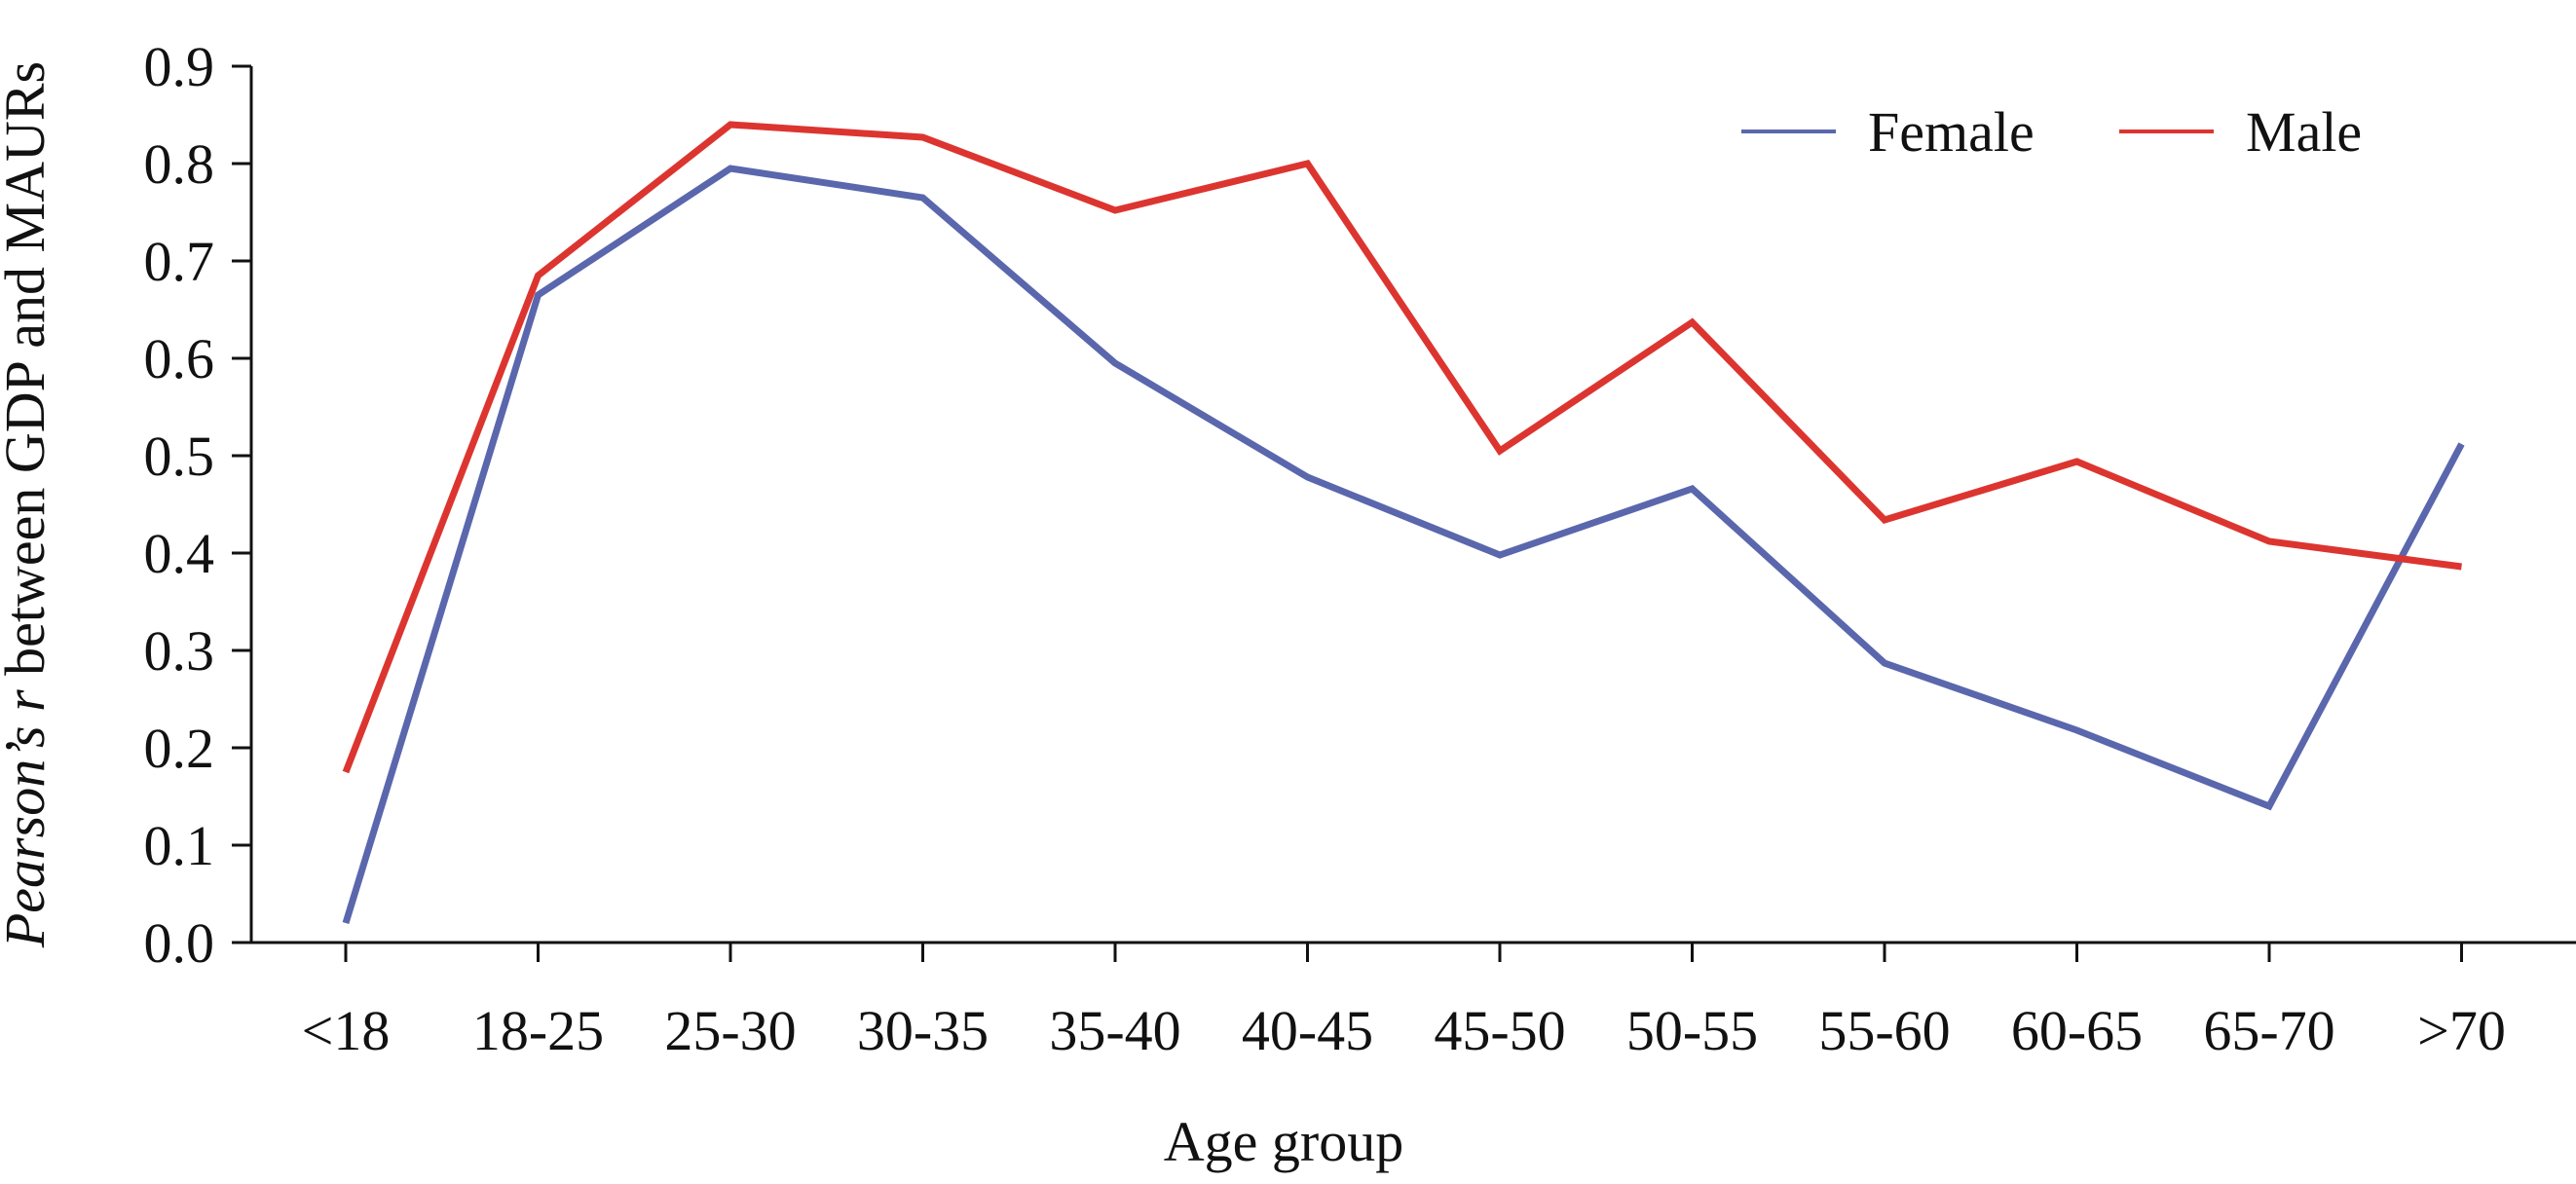 This screenshot has width=2576, height=1184. Describe the element at coordinates (1283, 1141) in the screenshot. I see `x-axis-title: Age group` at that location.